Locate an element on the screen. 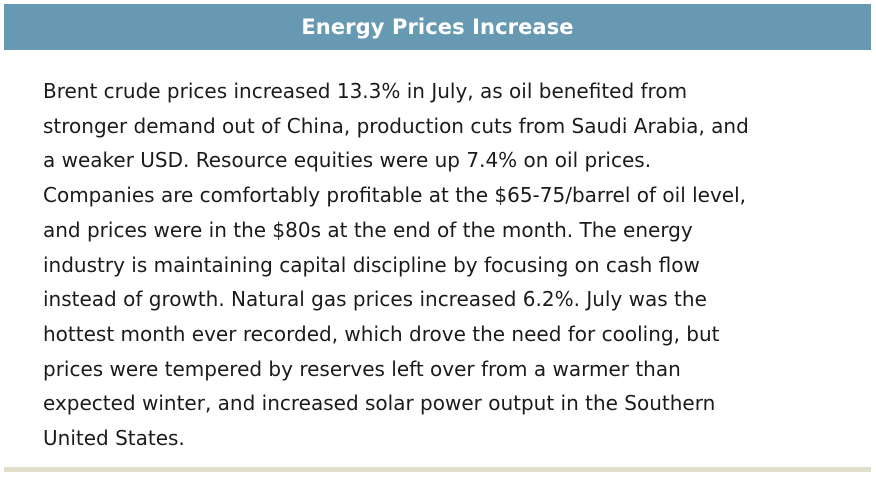 Image resolution: width=876 pixels, height=480 pixels. panel-title: Energy Prices Increase is located at coordinates (437, 27).